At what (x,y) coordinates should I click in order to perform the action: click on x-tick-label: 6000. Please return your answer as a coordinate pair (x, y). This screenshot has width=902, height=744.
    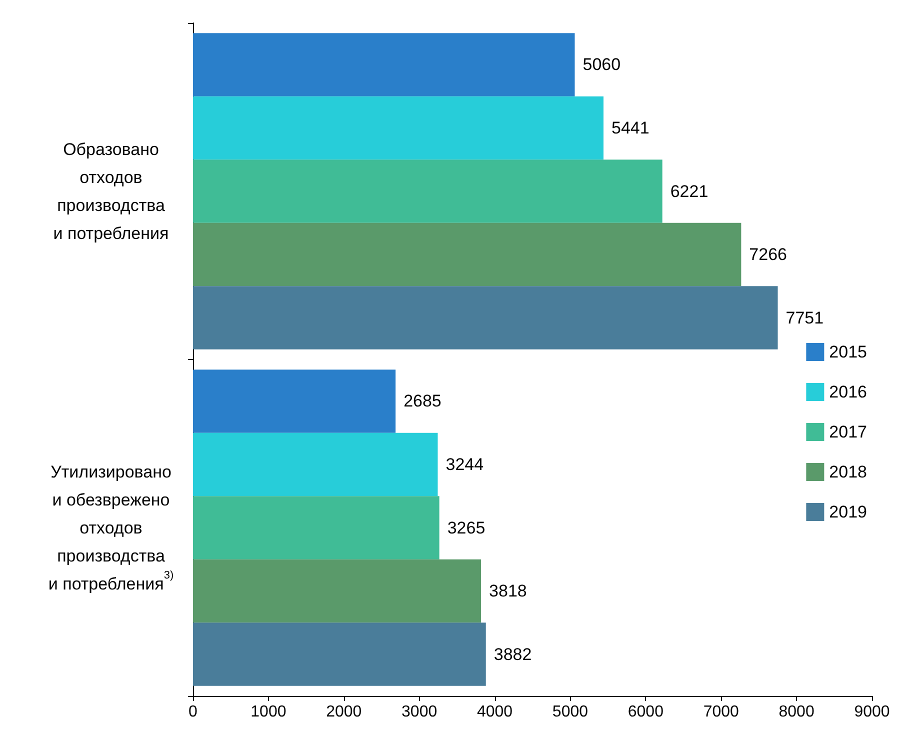
    Looking at the image, I should click on (646, 712).